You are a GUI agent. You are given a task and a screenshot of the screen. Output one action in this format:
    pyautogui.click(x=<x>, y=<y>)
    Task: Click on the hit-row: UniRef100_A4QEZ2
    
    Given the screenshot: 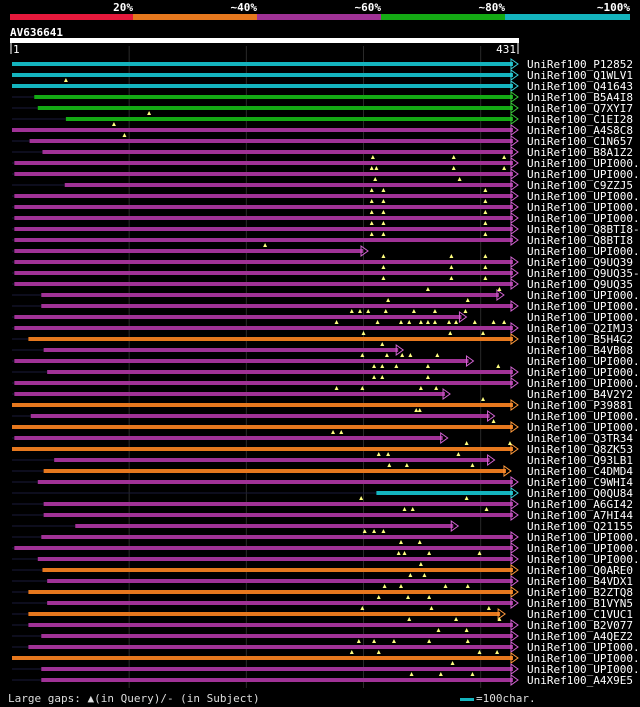 What is the action you would take?
    pyautogui.click(x=322, y=635)
    